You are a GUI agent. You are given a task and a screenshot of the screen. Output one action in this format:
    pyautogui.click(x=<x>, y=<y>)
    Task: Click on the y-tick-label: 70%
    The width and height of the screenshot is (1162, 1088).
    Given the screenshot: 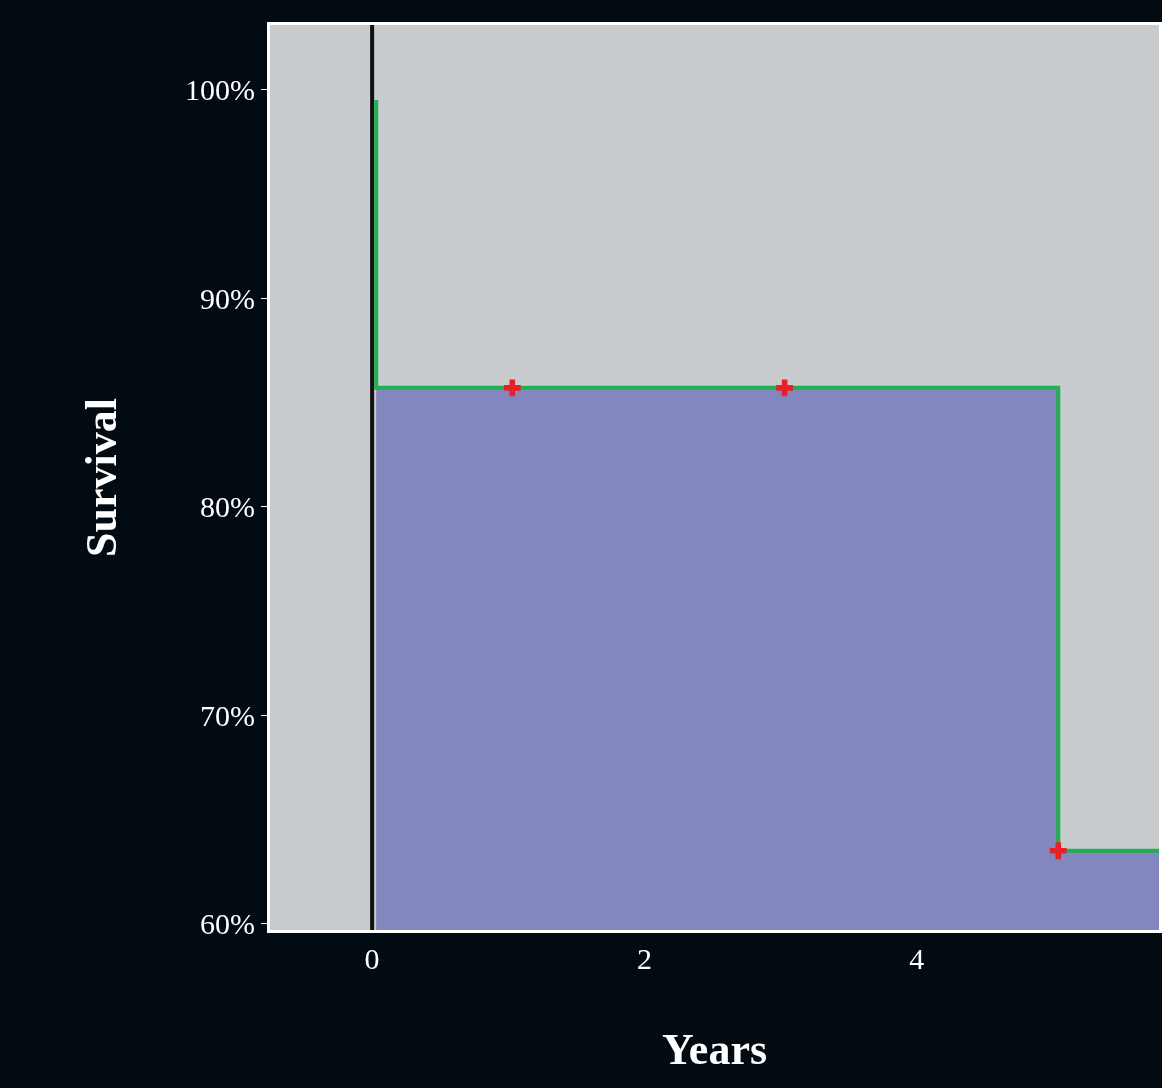 What is the action you would take?
    pyautogui.click(x=227, y=715)
    